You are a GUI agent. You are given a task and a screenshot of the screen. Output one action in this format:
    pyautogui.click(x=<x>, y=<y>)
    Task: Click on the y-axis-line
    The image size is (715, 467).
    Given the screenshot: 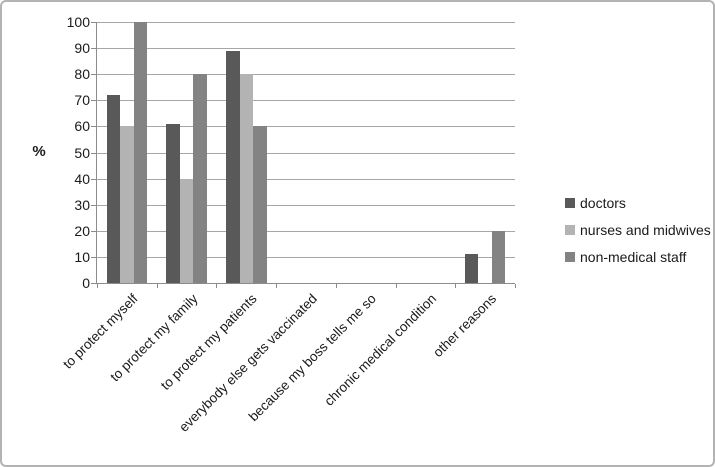 What is the action you would take?
    pyautogui.click(x=96, y=153)
    